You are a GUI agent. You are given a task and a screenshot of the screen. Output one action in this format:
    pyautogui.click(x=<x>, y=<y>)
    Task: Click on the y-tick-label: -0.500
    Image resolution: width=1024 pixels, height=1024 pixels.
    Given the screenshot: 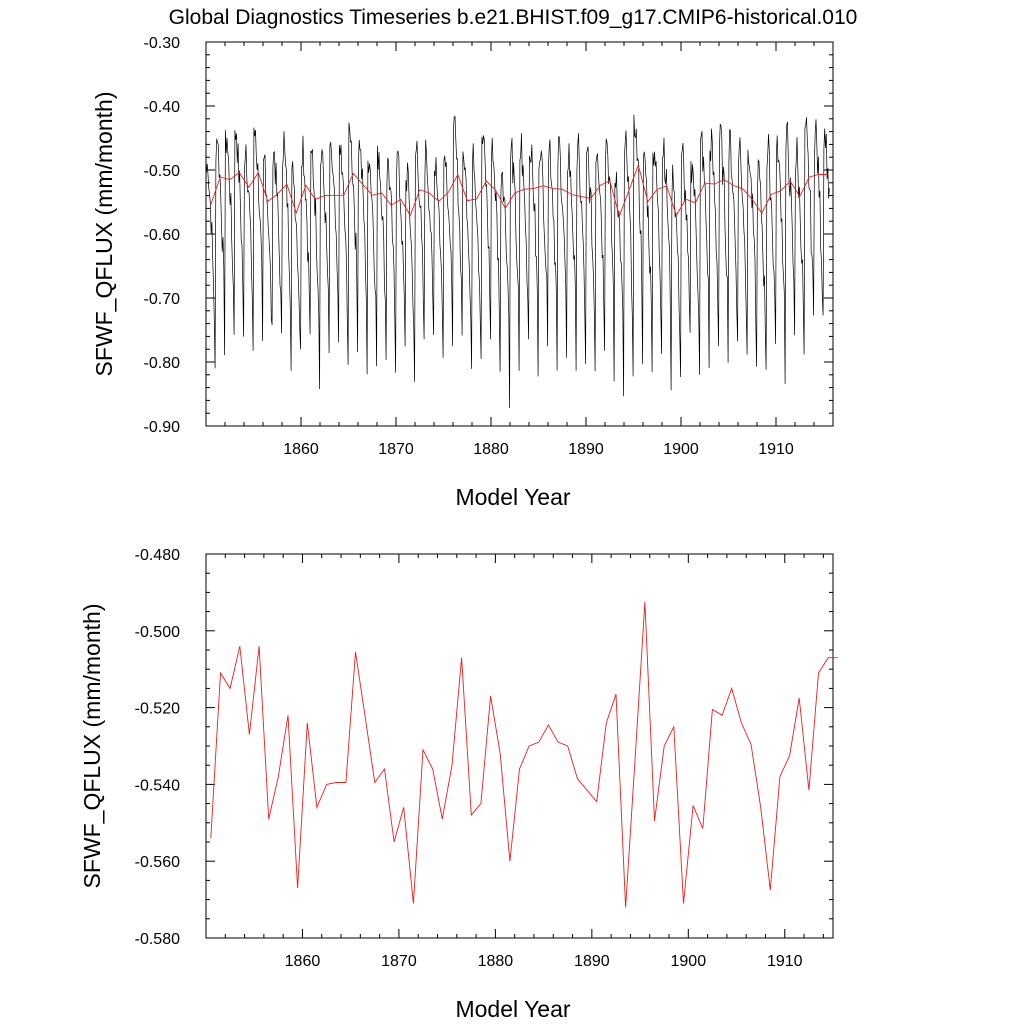 What is the action you would take?
    pyautogui.click(x=157, y=632)
    